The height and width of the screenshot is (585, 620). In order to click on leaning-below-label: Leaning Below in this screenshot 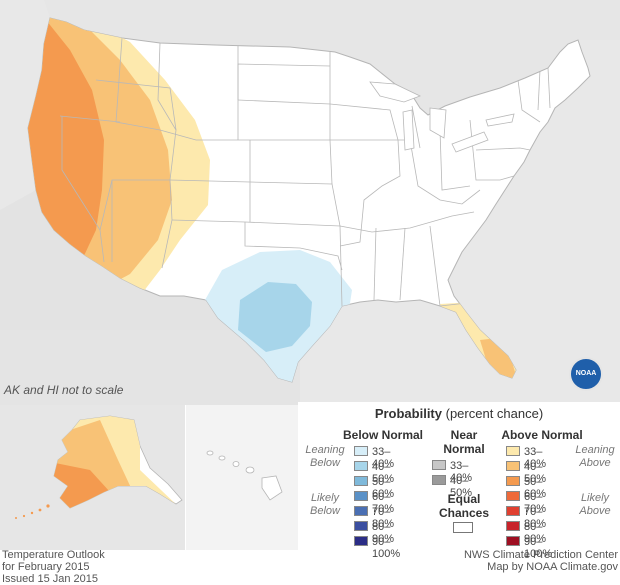, I will do `click(325, 456)`.